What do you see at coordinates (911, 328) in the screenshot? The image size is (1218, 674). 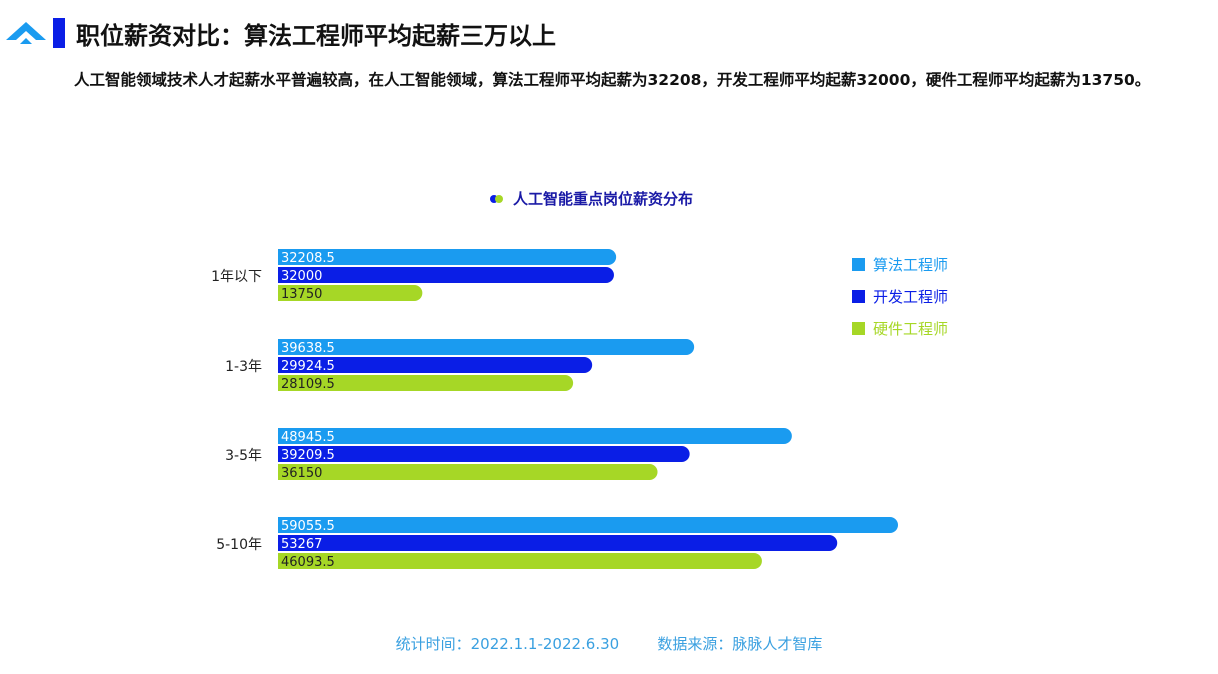 I see `legend-label: 硬件工程师` at bounding box center [911, 328].